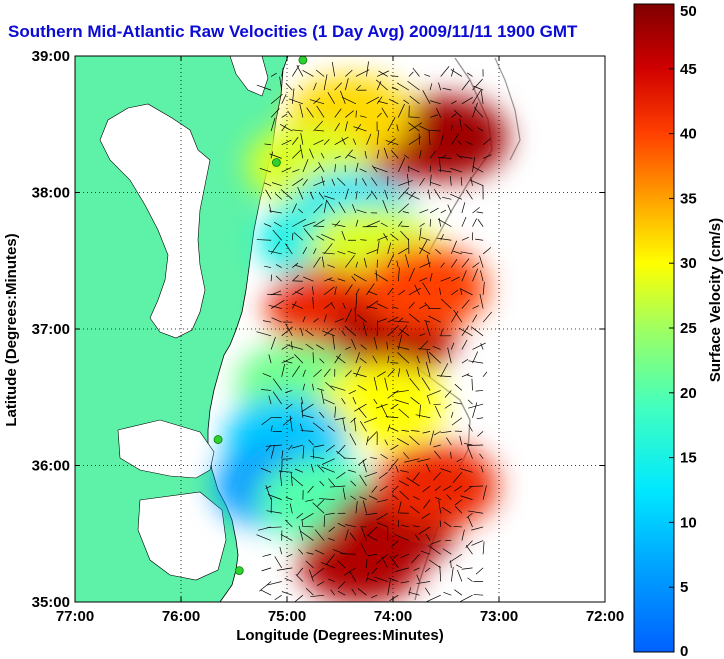 This screenshot has height=659, width=724. What do you see at coordinates (688, 198) in the screenshot?
I see `colorbar-tick-label: 35` at bounding box center [688, 198].